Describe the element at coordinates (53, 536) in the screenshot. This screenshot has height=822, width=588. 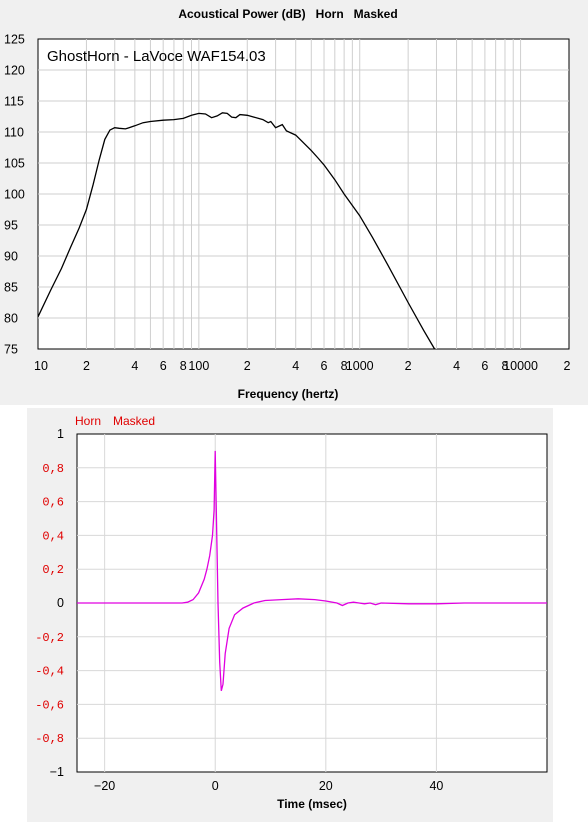
I see `y-tick-label: 0,4` at that location.